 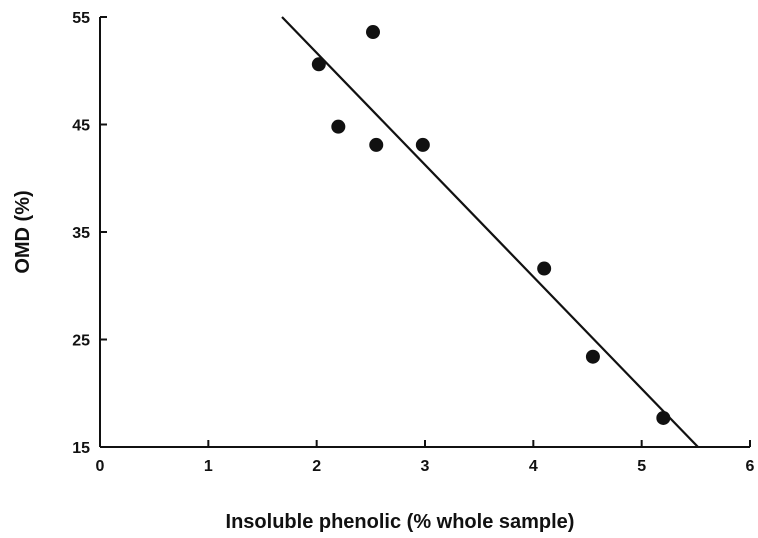 I want to click on x-tick-label: 6, so click(x=750, y=466).